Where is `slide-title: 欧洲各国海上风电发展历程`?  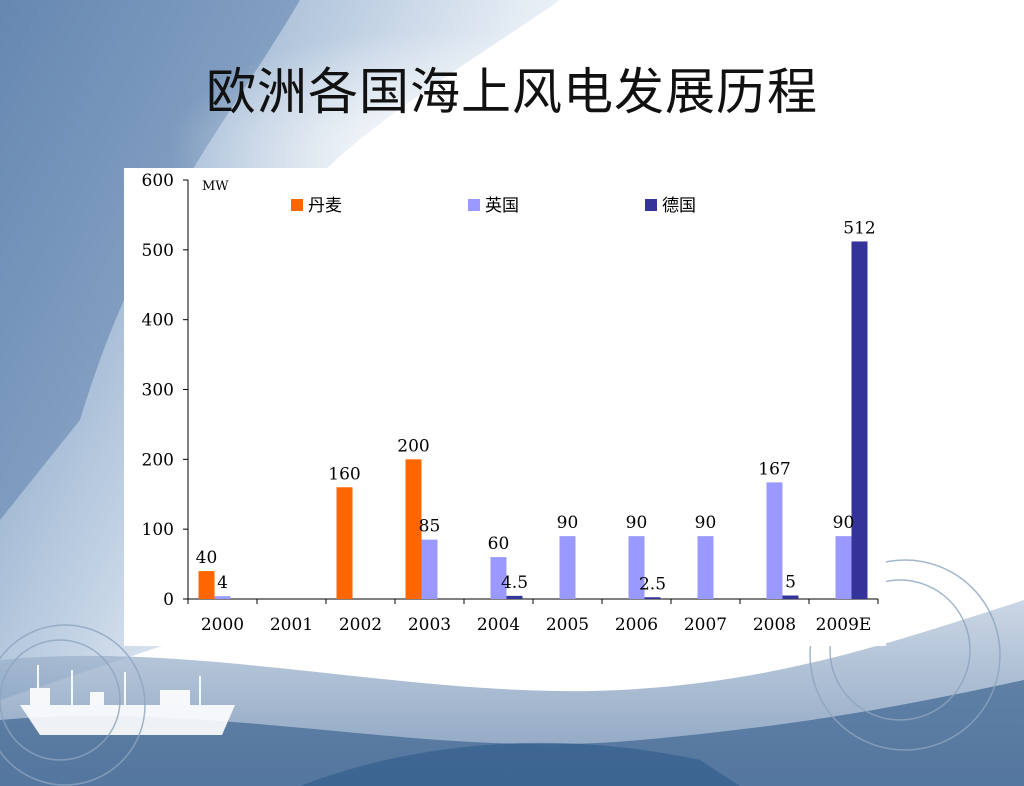
slide-title: 欧洲各国海上风电发展历程 is located at coordinates (512, 92).